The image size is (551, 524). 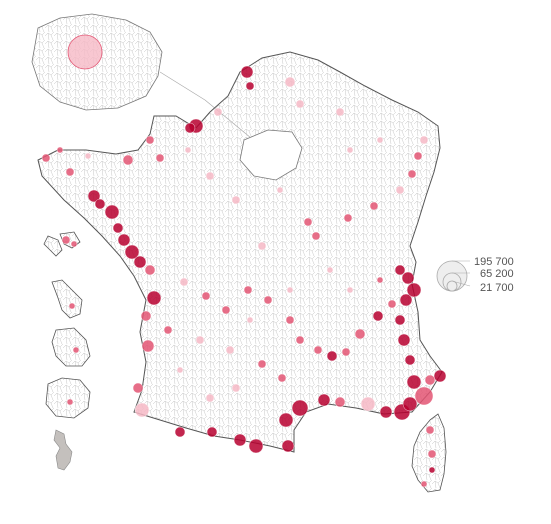 I want to click on legend-circle-small, so click(x=452, y=286).